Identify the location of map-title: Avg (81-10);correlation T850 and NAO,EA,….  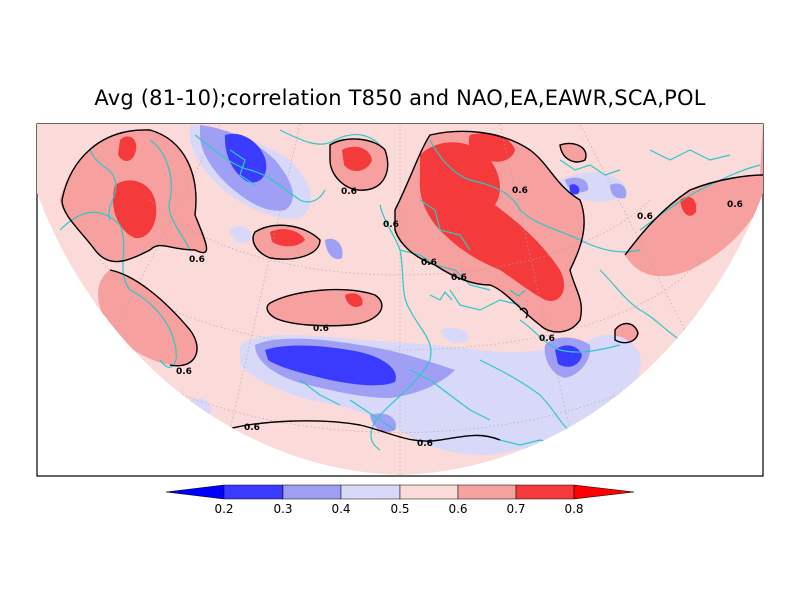
(400, 98).